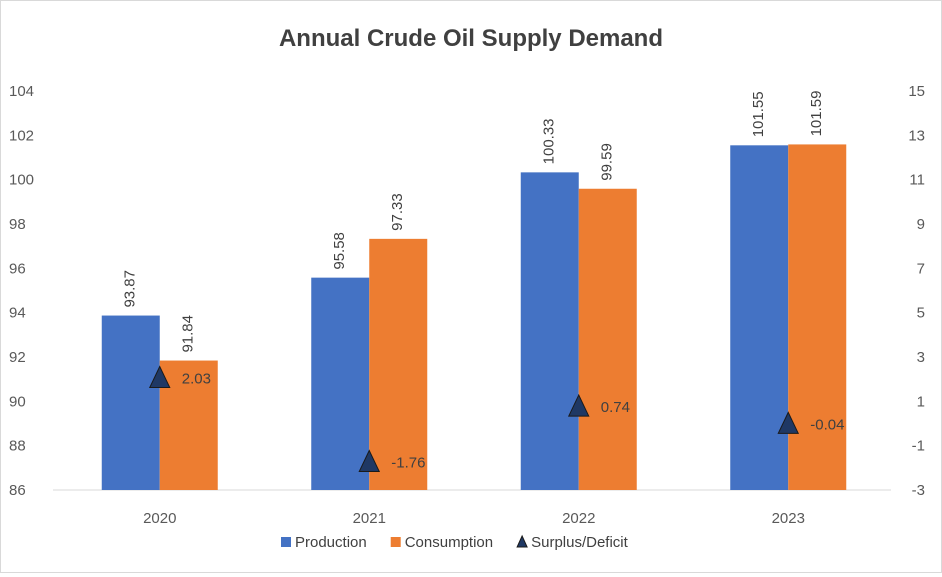  What do you see at coordinates (549, 141) in the screenshot?
I see `data-label-production: 100.33` at bounding box center [549, 141].